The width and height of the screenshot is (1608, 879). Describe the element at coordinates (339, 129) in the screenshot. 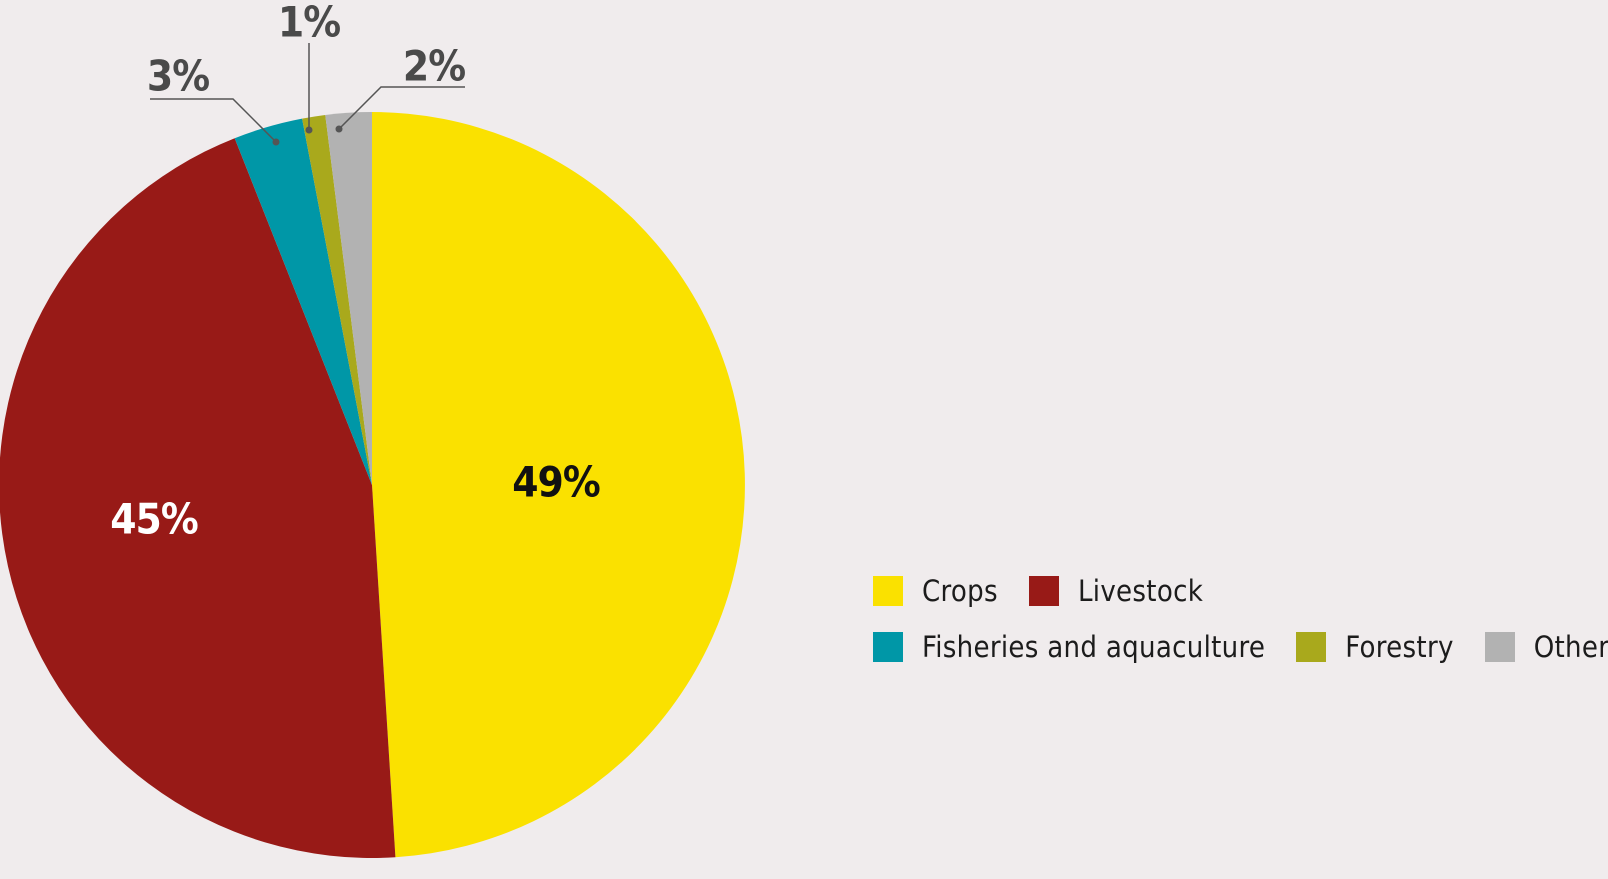

I see `leader-dot-other` at that location.